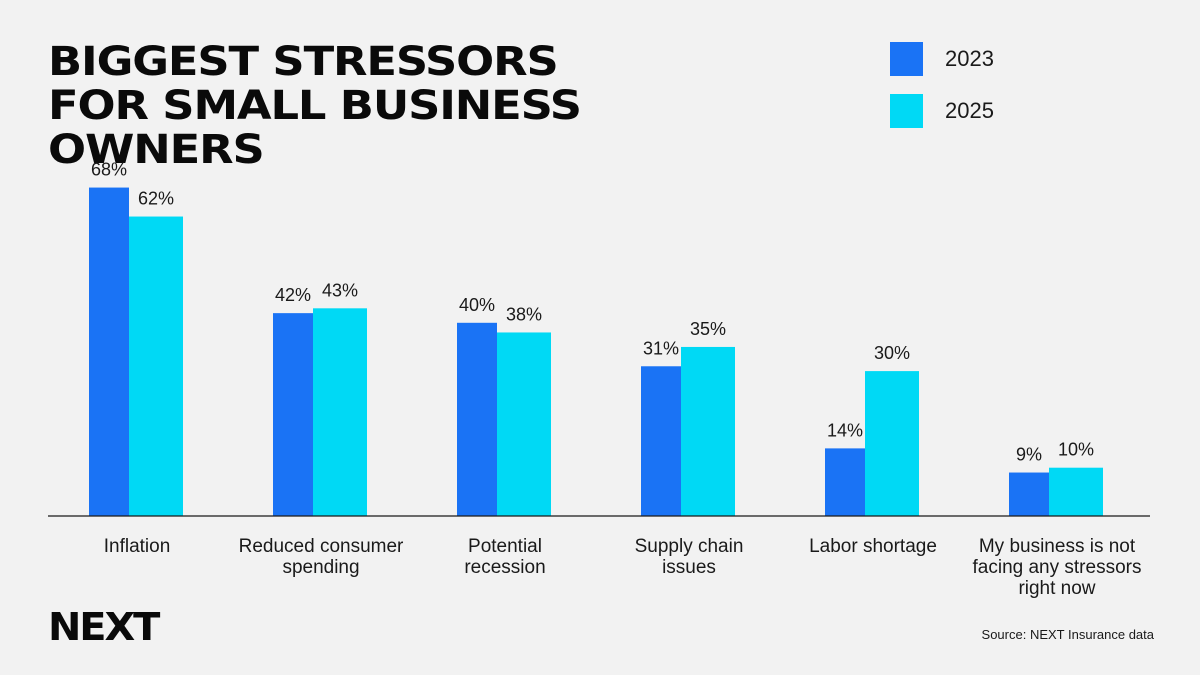  I want to click on data-label-2023: 42%, so click(293, 295).